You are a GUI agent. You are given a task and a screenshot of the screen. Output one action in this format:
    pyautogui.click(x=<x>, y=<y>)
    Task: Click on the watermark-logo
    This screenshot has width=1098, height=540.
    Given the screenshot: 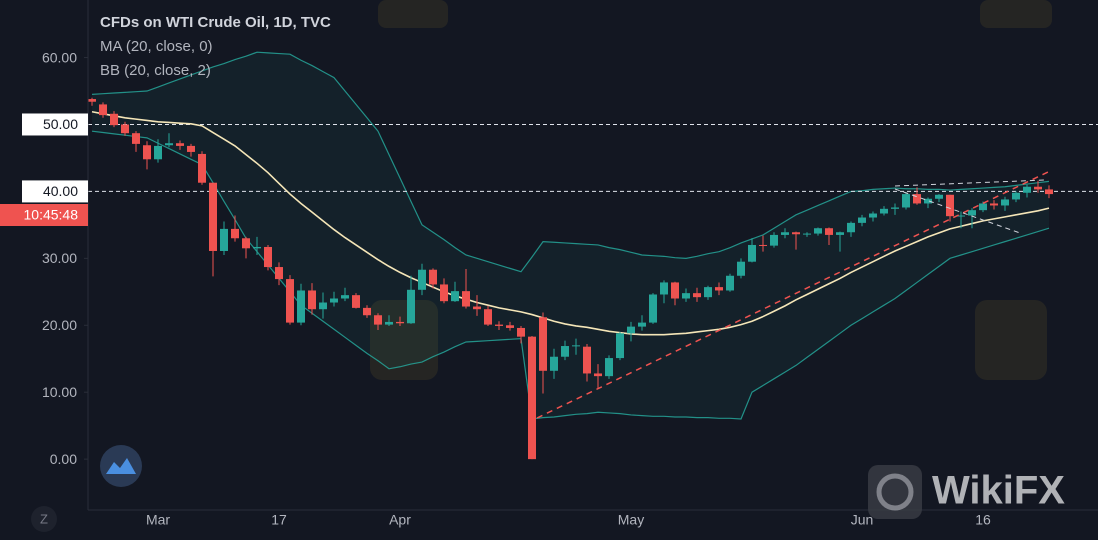 What is the action you would take?
    pyautogui.click(x=895, y=492)
    